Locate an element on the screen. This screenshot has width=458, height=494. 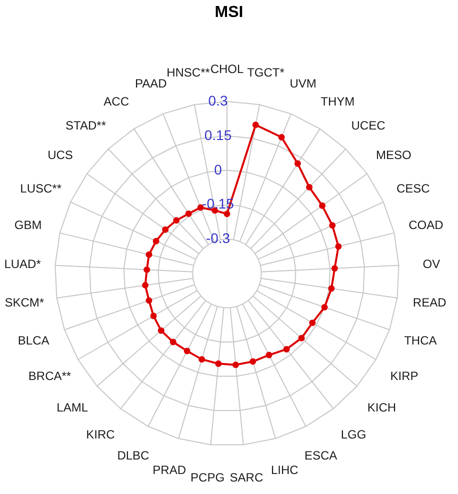
spoke-label: STAD** is located at coordinates (86, 125).